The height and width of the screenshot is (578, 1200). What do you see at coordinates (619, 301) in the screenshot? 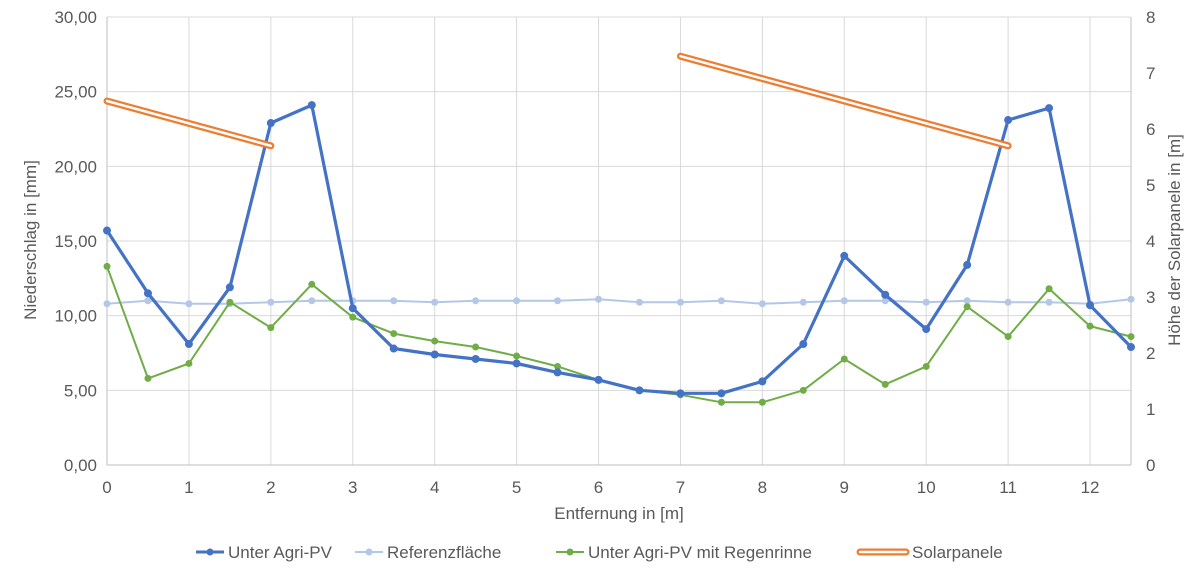
I see `series-line-referenzfläche` at bounding box center [619, 301].